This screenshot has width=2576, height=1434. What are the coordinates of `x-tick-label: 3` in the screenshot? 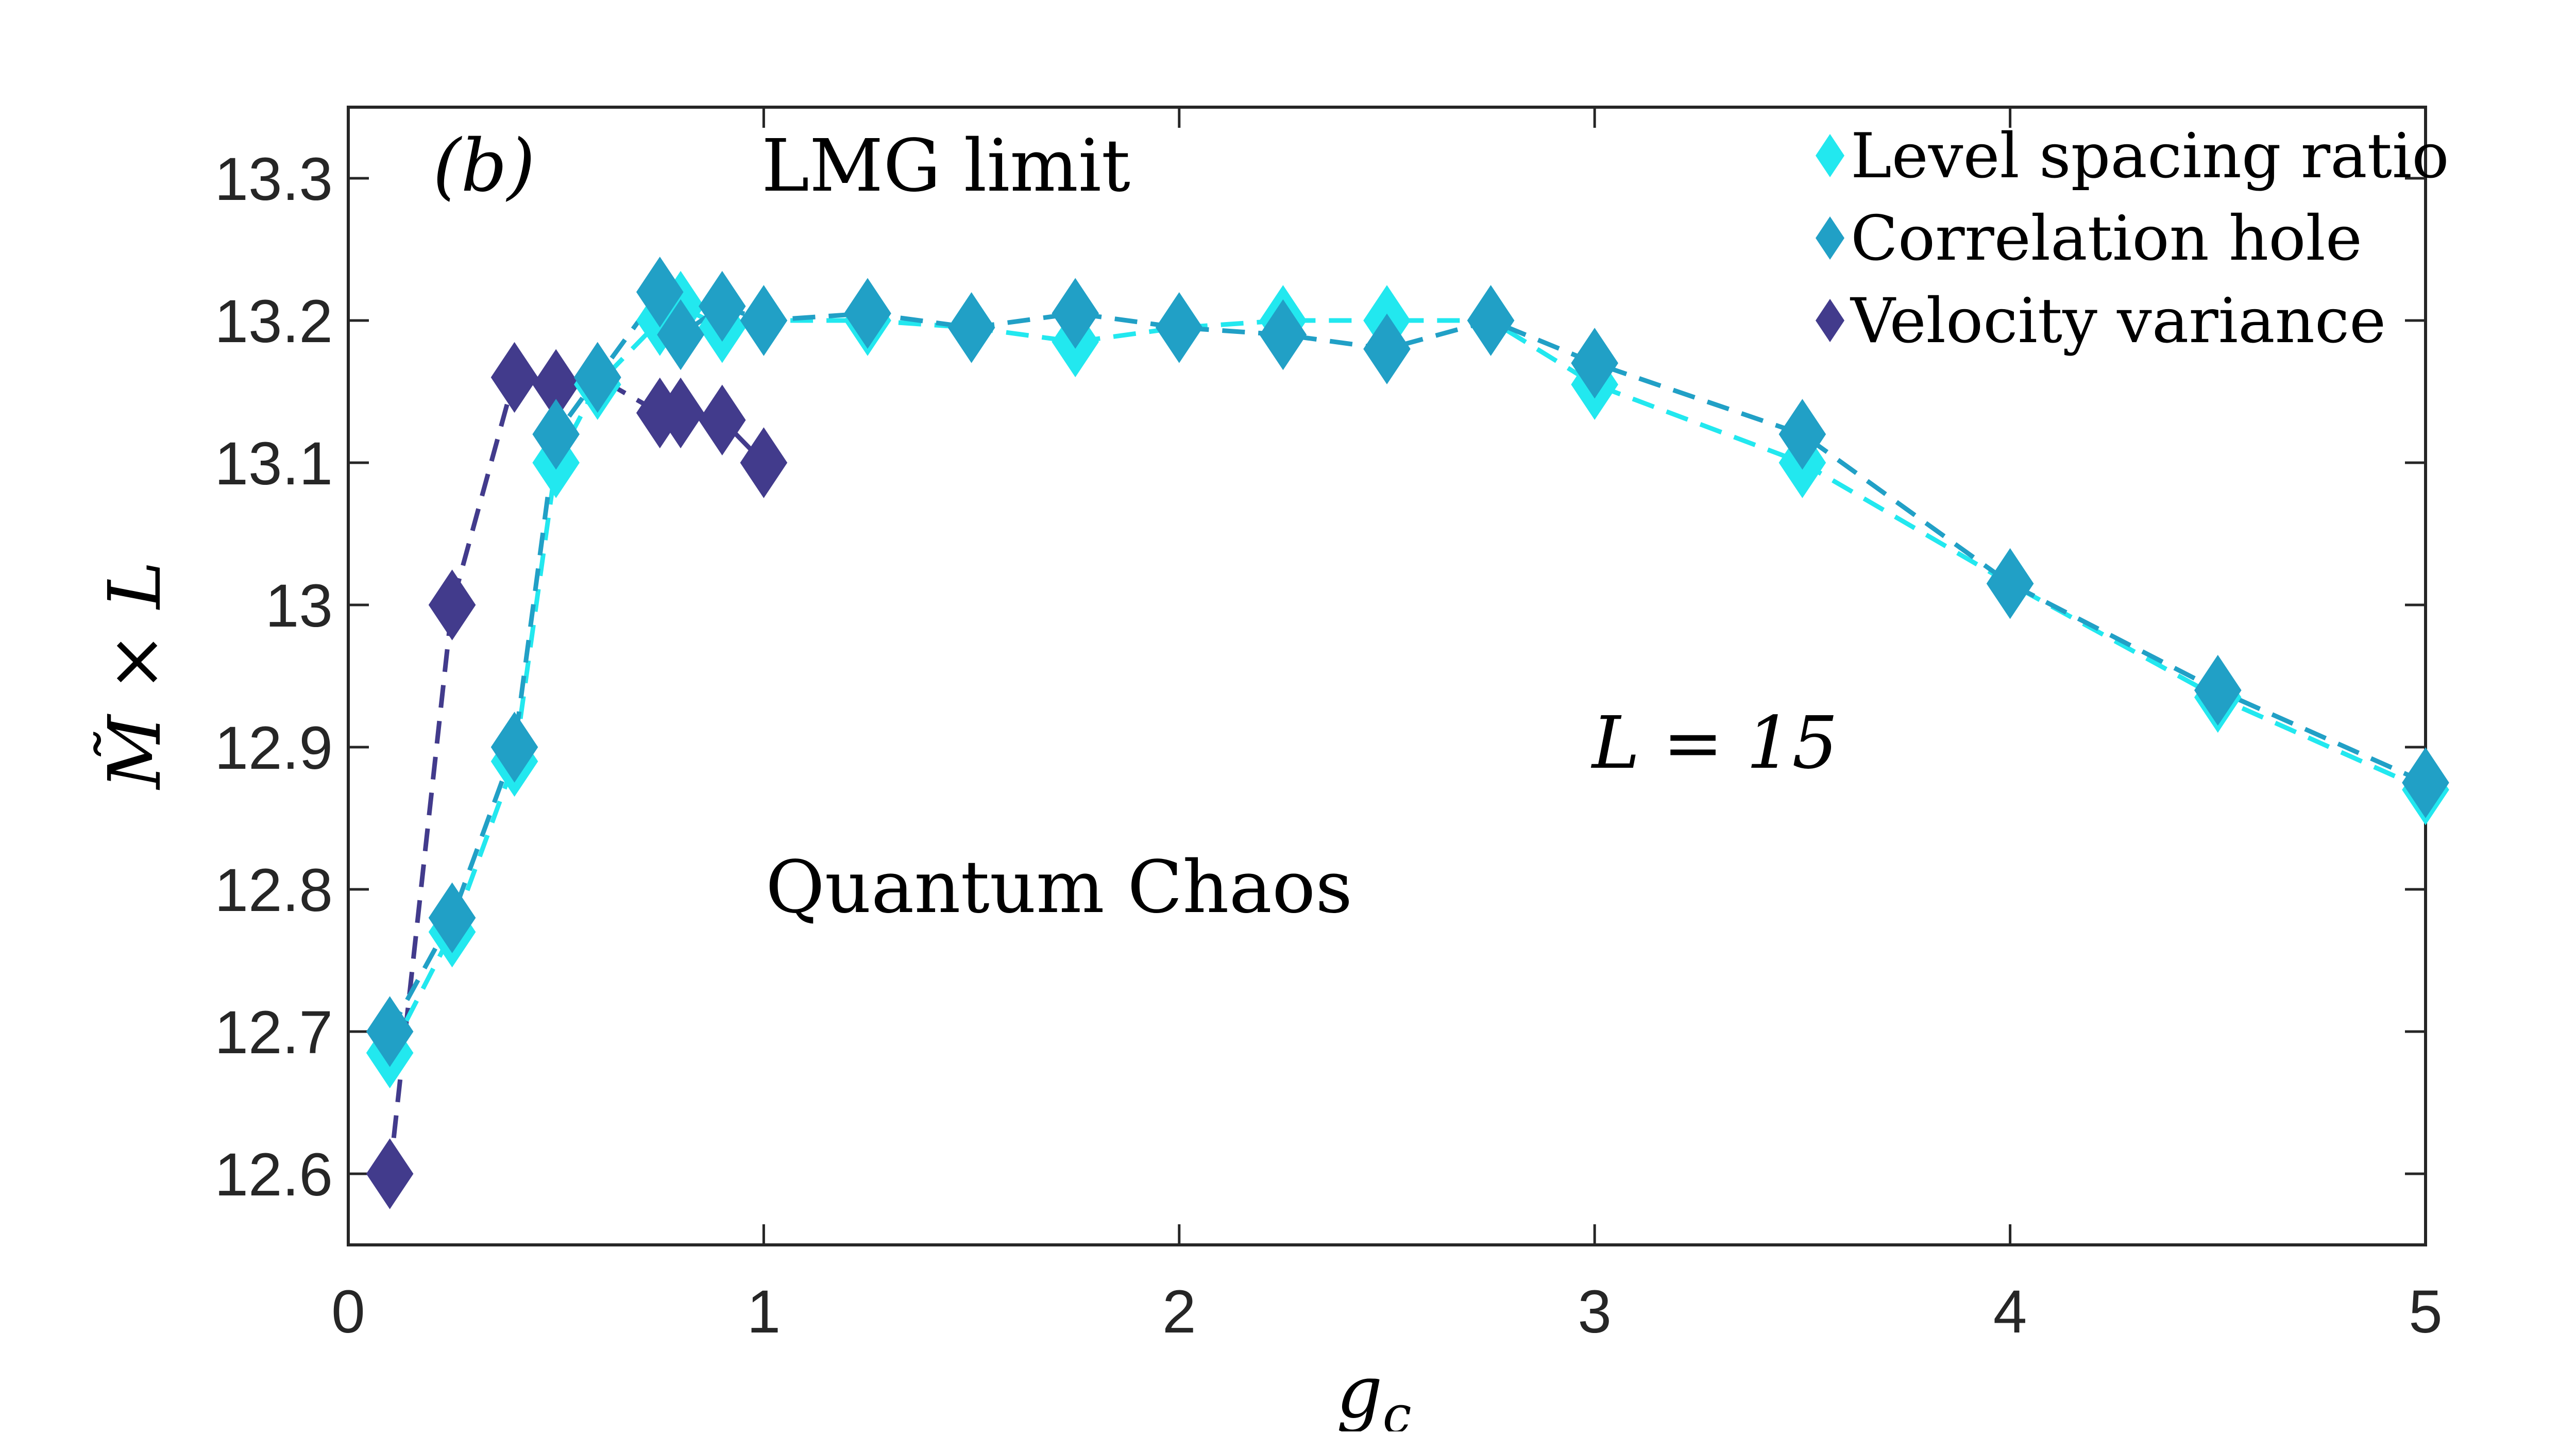 It's located at (1595, 1312).